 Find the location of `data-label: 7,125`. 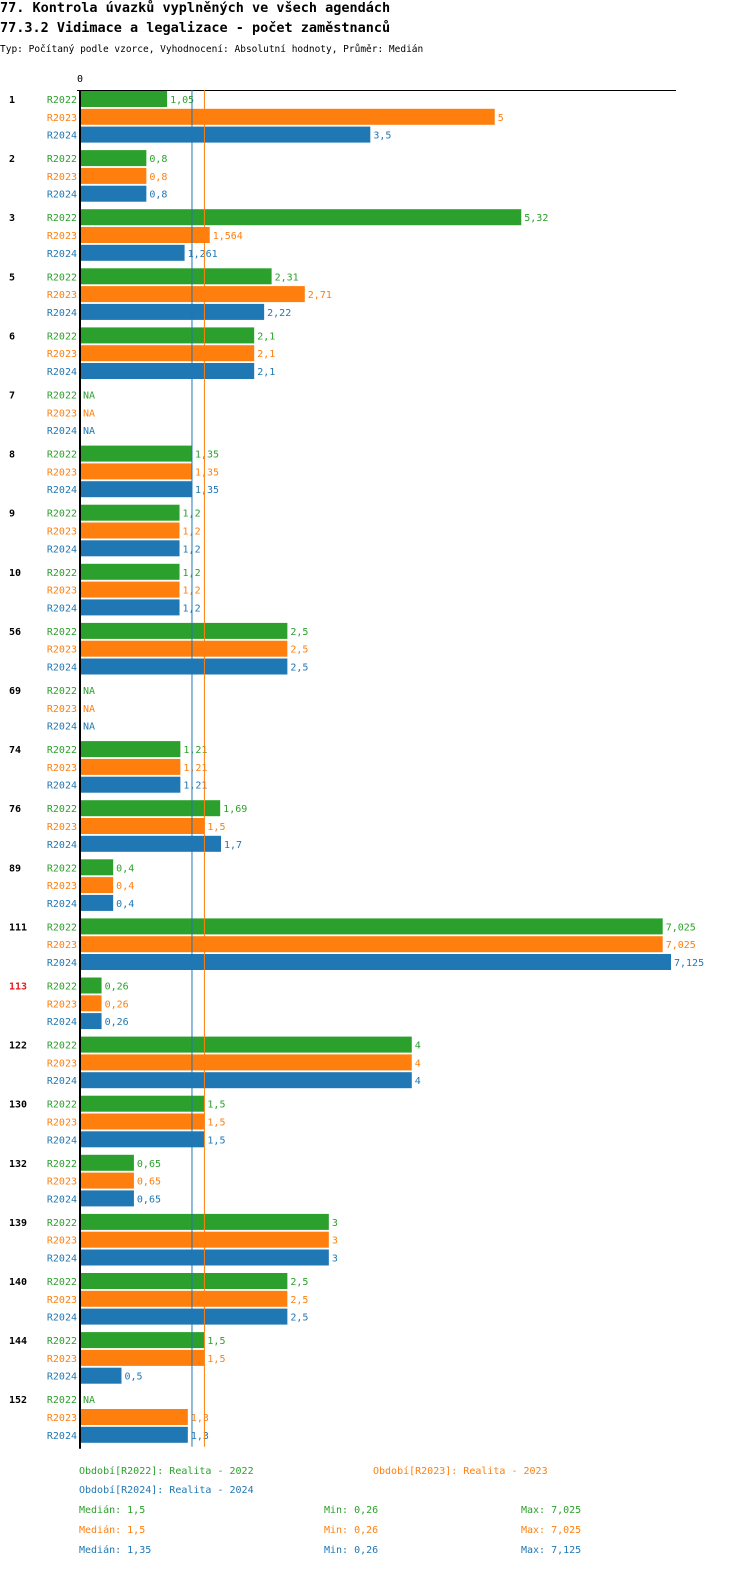

data-label: 7,125 is located at coordinates (689, 963).